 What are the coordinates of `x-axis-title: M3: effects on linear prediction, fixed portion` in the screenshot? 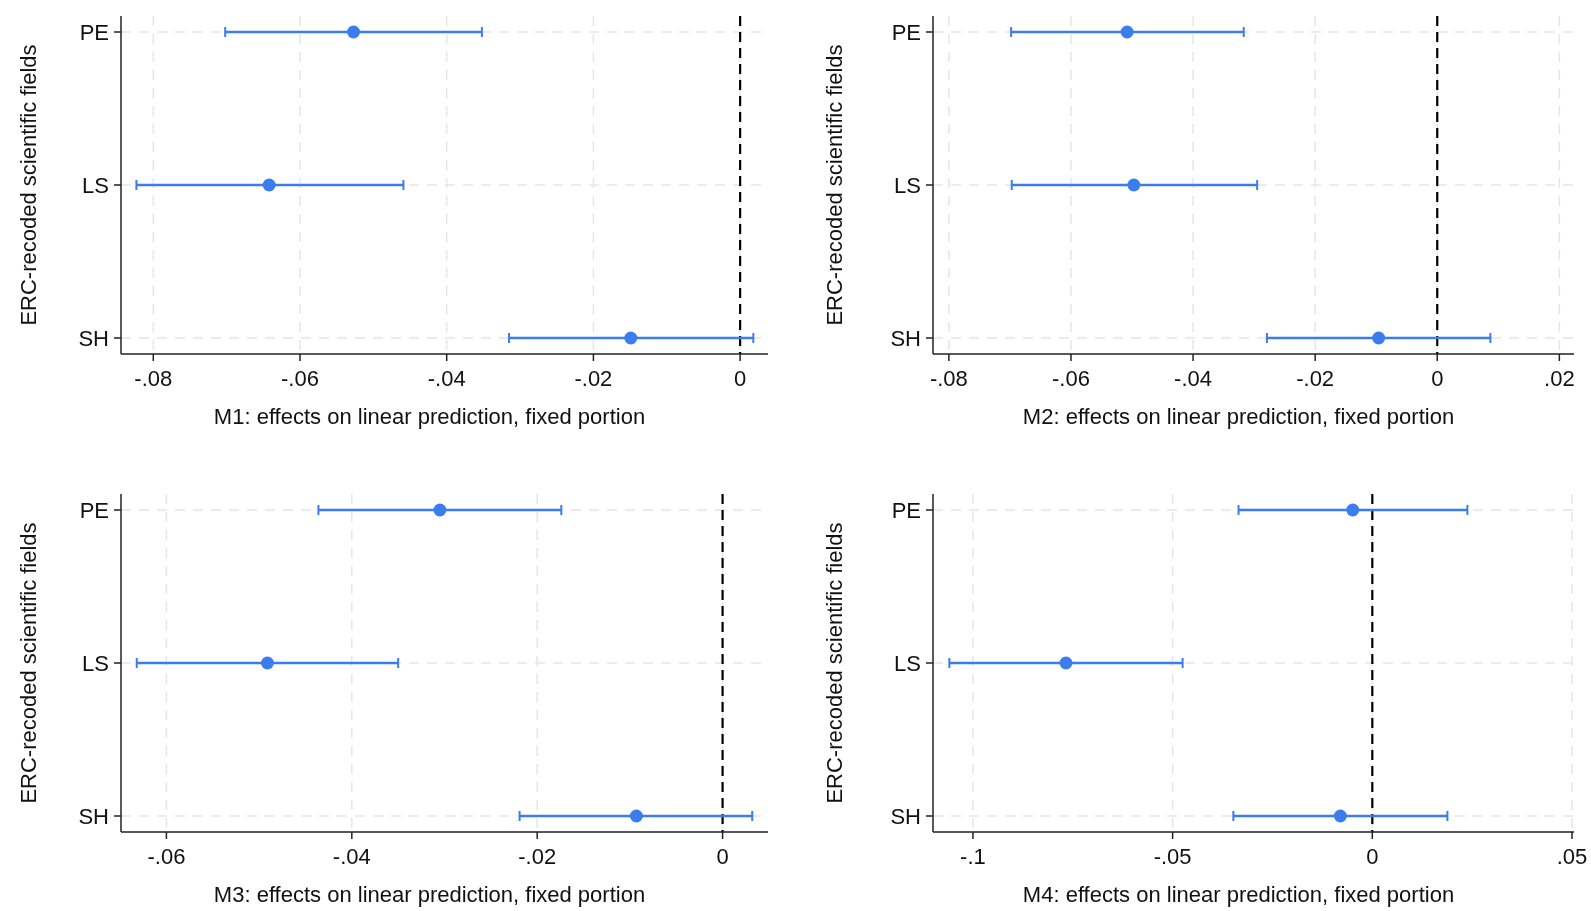 It's located at (429, 894).